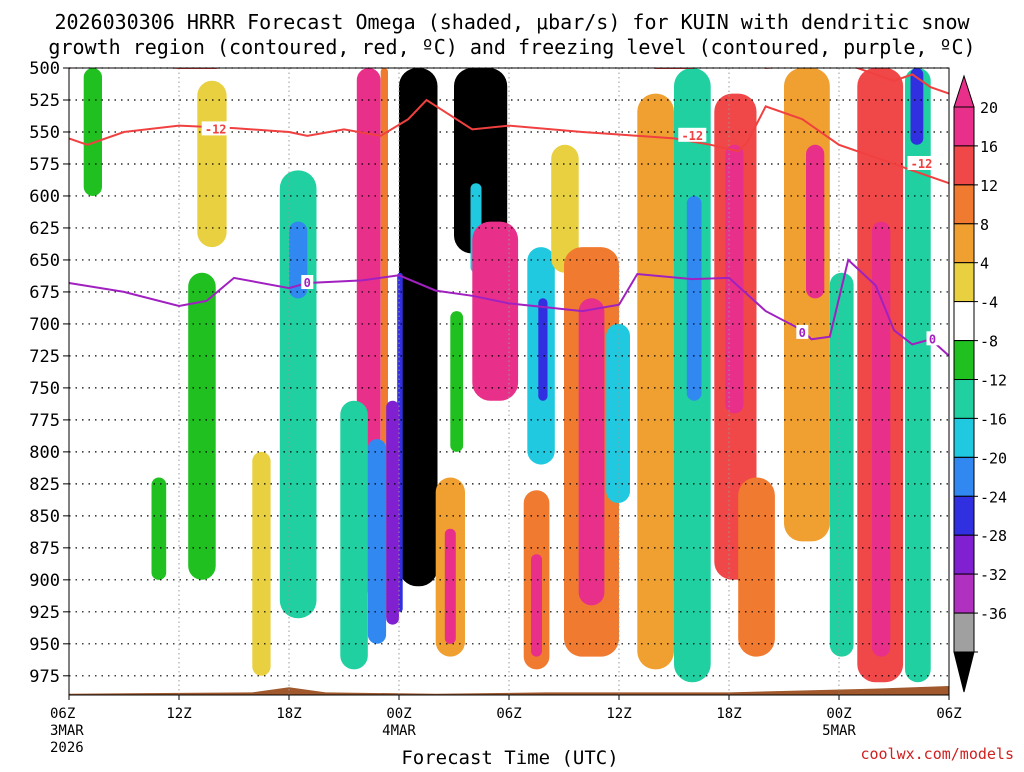  I want to click on y-tick-label: 725, so click(44, 357).